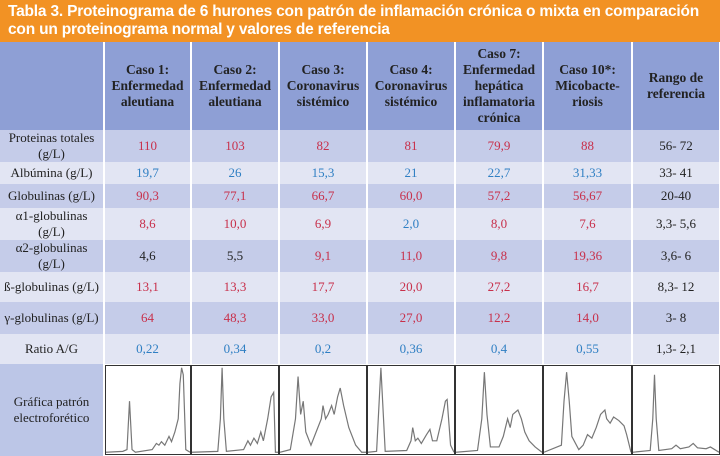 The width and height of the screenshot is (720, 456). I want to click on cell-value: 22,7, so click(499, 173).